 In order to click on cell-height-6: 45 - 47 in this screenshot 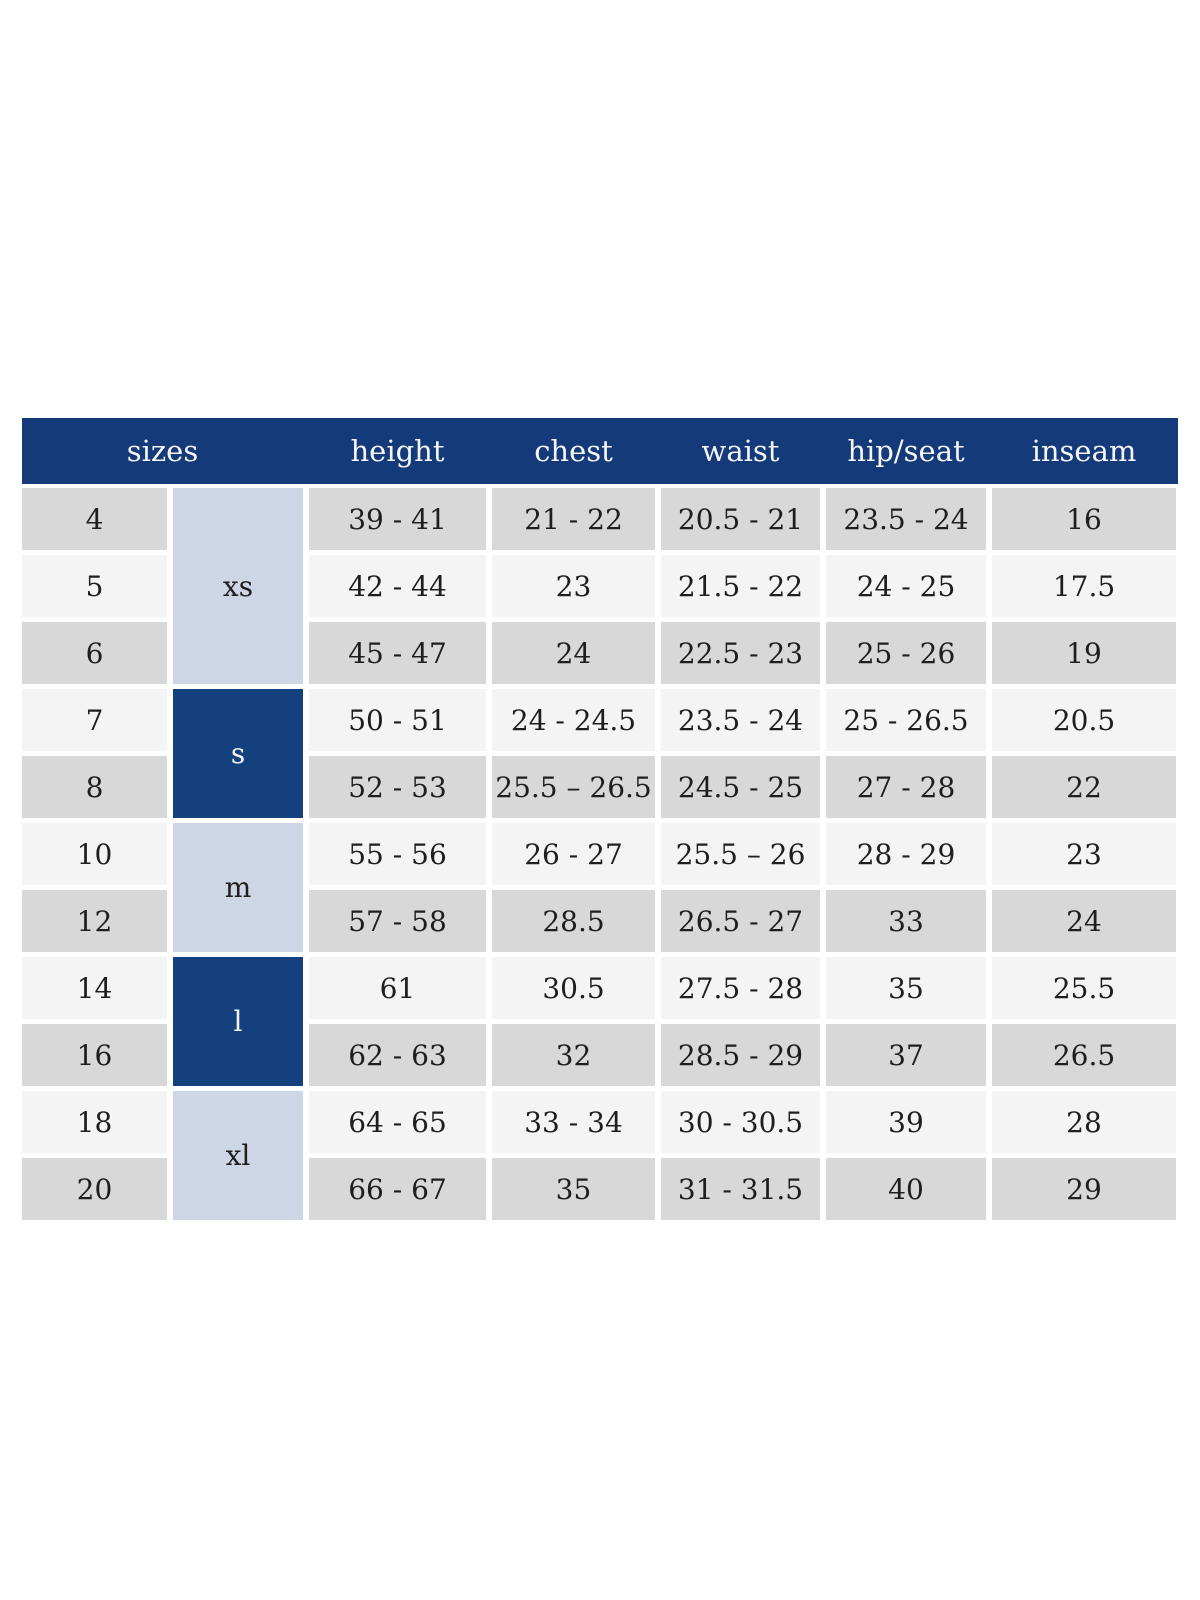, I will do `click(397, 653)`.